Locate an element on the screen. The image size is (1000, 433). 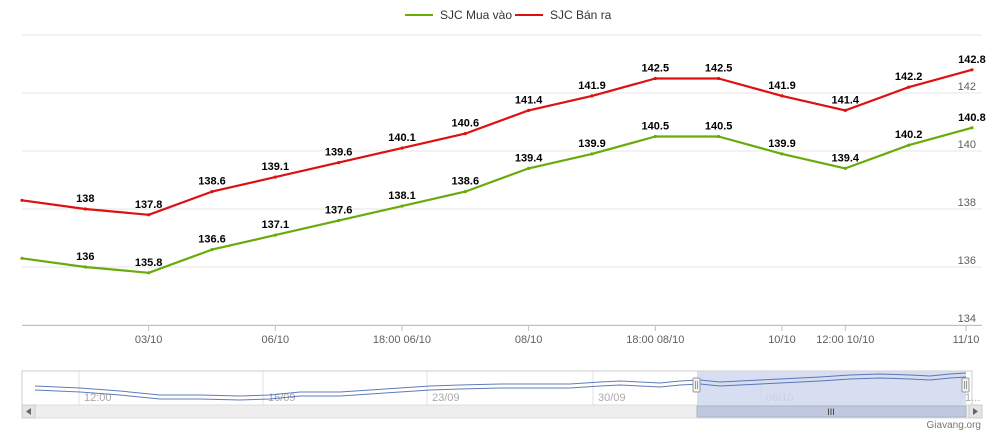
navigator-handle-left is located at coordinates (696, 385).